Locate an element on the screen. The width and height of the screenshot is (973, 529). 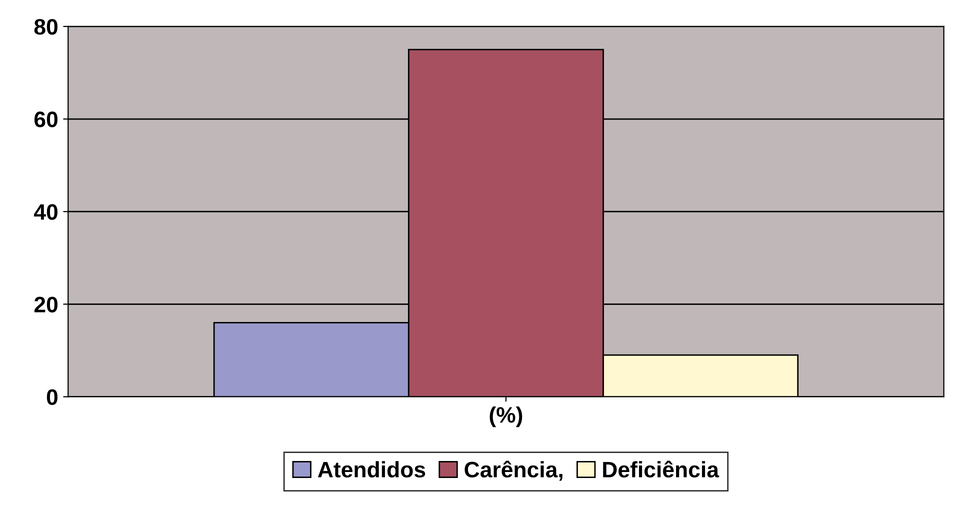
x-tick-label: (%) is located at coordinates (506, 417).